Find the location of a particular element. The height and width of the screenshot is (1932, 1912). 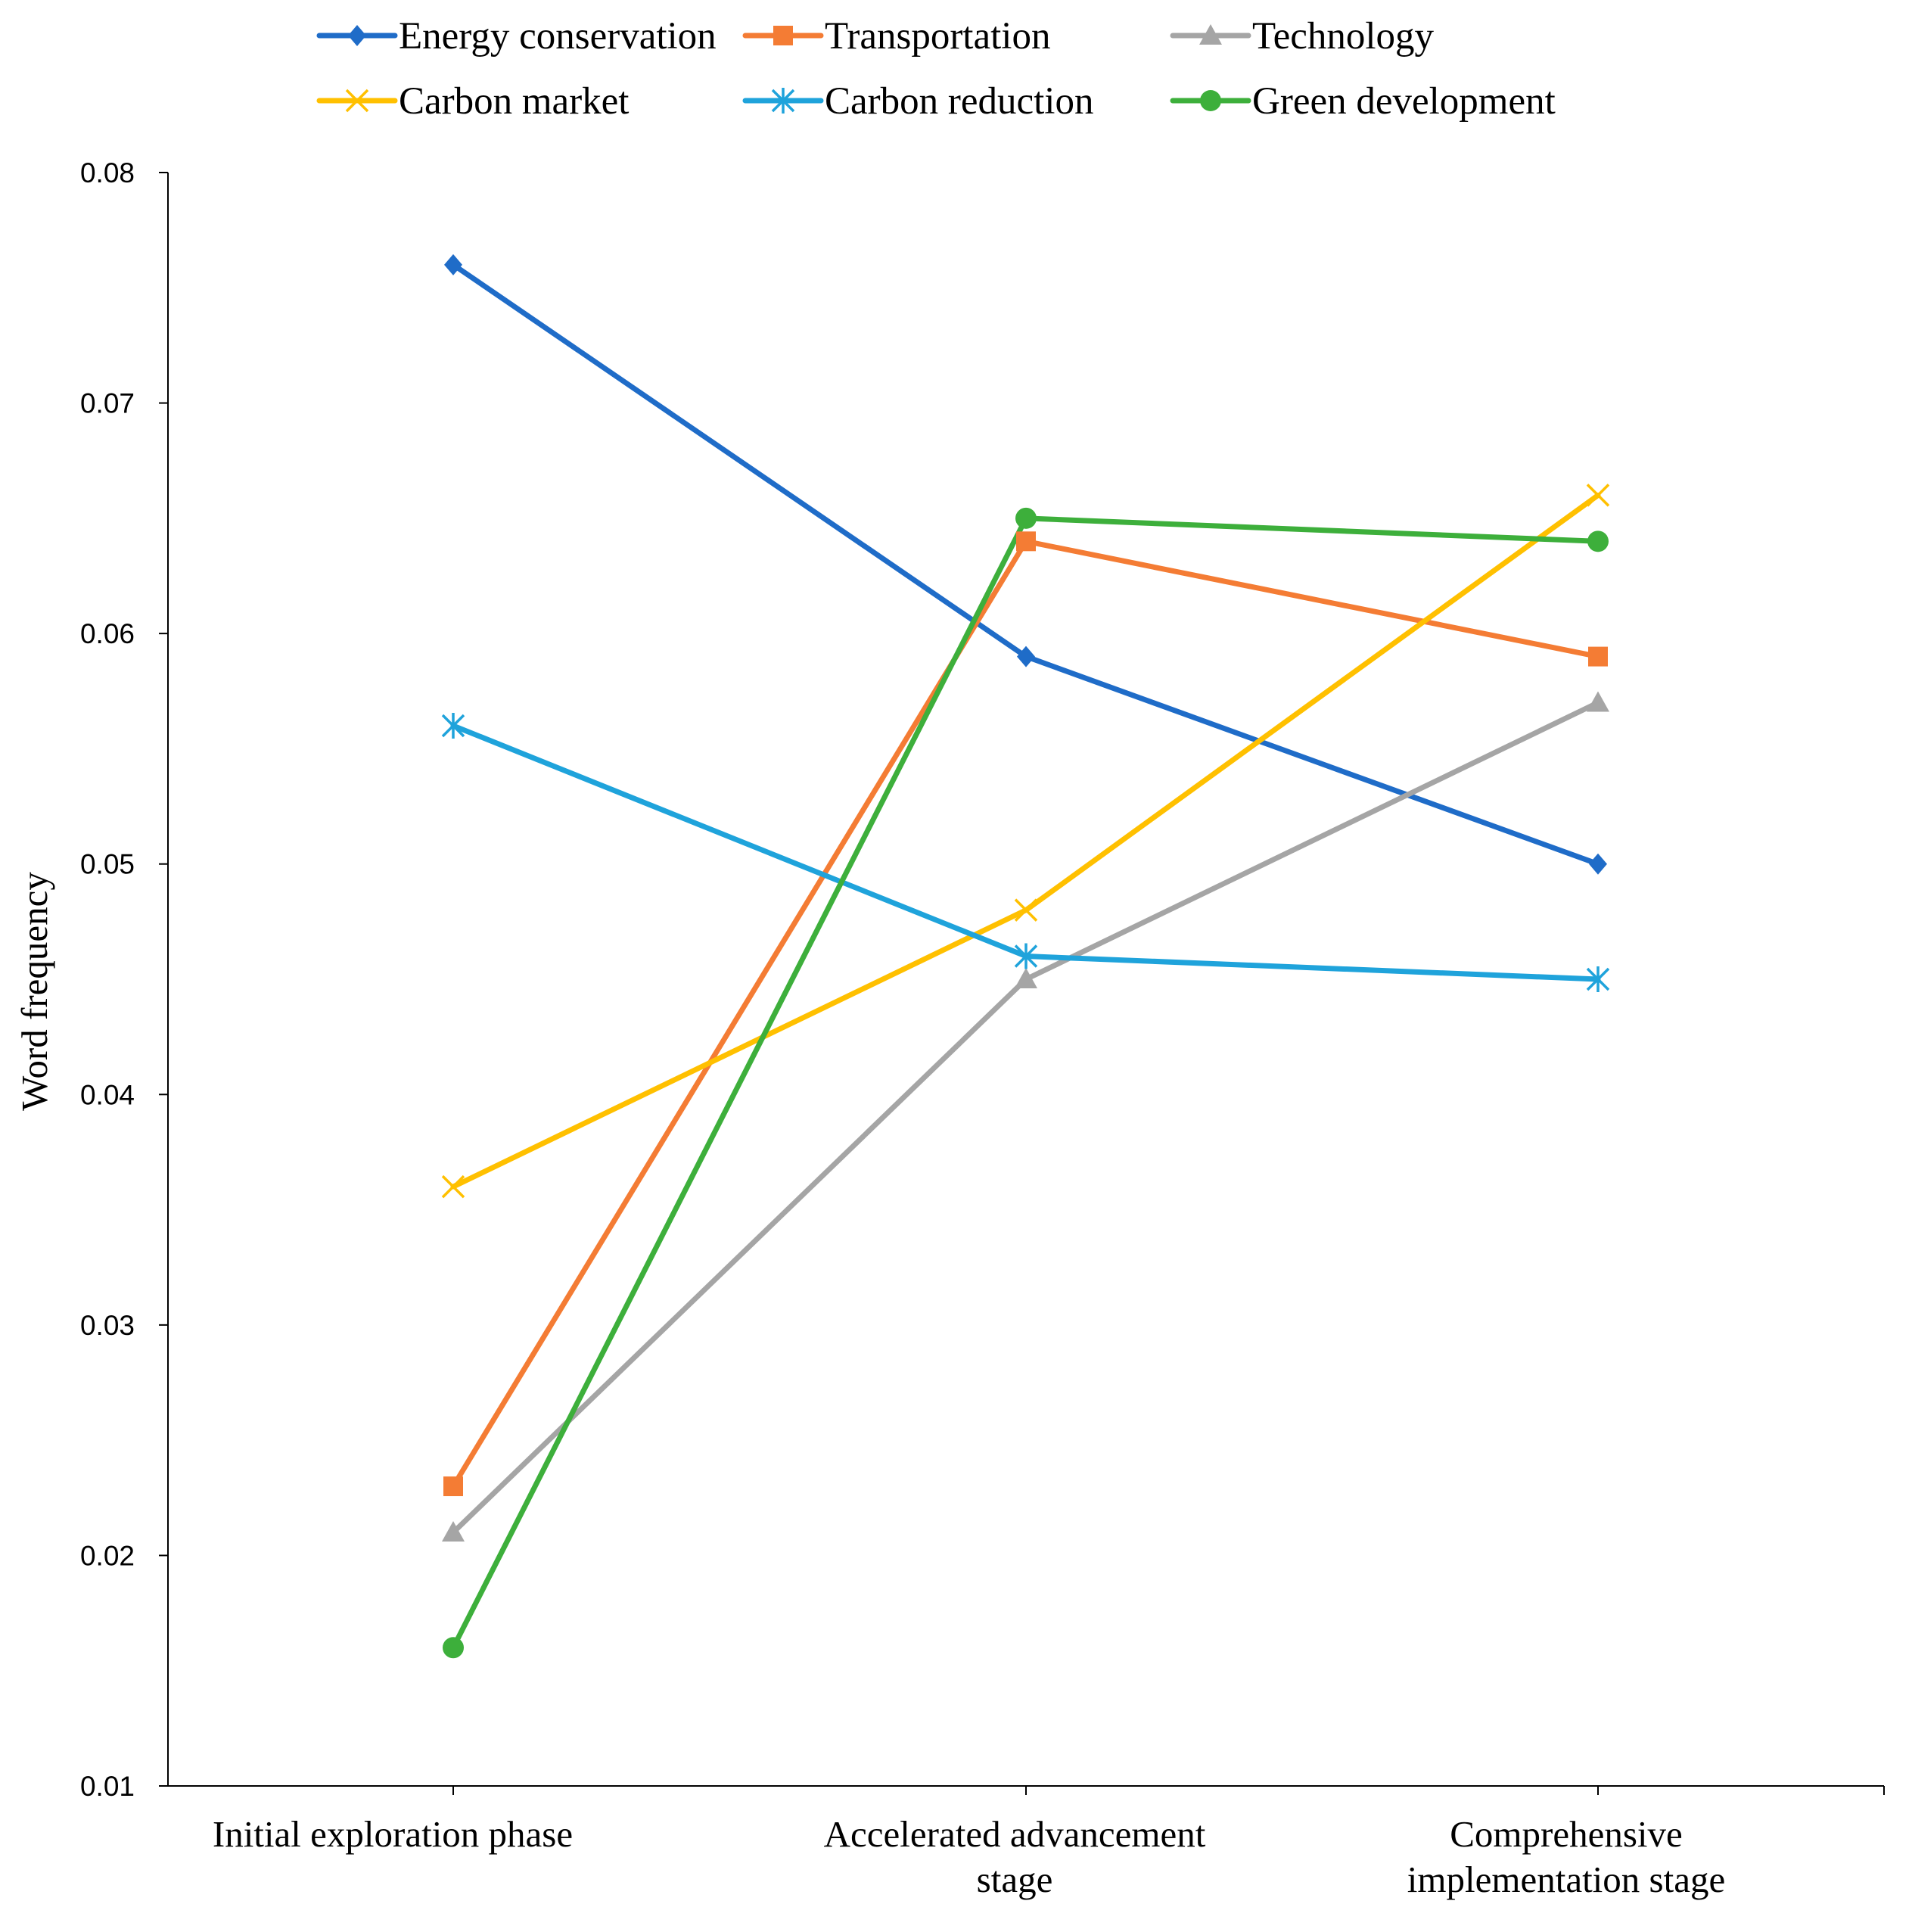

x-category-label: Comprehensive implementation stage is located at coordinates (1566, 1856).